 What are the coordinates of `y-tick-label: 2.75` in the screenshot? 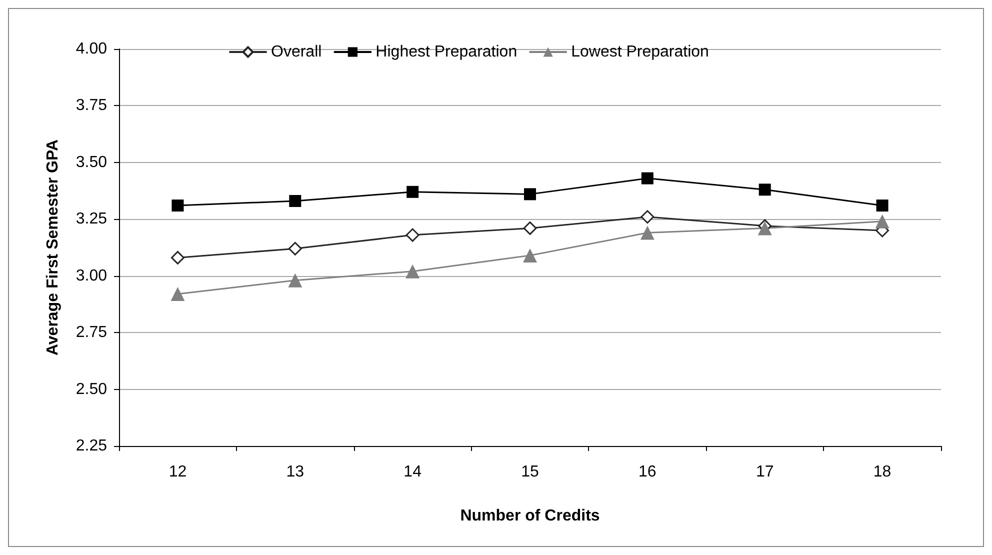 It's located at (92, 333).